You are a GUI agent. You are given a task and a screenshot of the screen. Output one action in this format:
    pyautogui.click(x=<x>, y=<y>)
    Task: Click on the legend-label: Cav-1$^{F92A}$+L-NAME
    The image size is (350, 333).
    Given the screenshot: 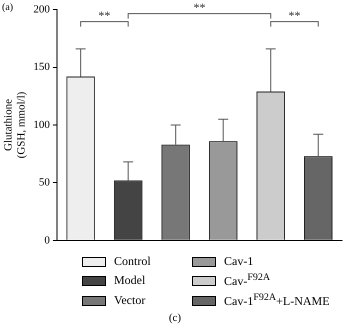 What is the action you would take?
    pyautogui.click(x=277, y=300)
    